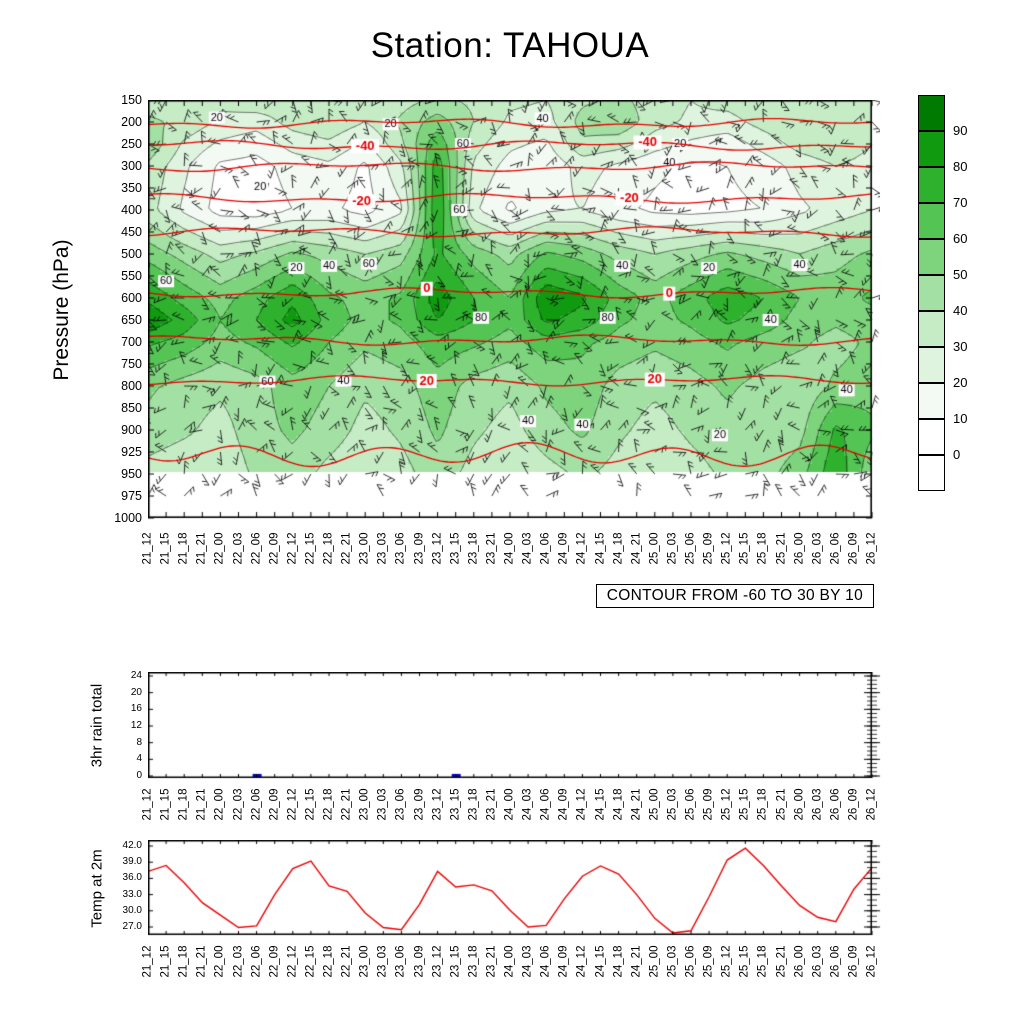  Describe the element at coordinates (382, 961) in the screenshot. I see `time-tick-label: 23_03` at that location.